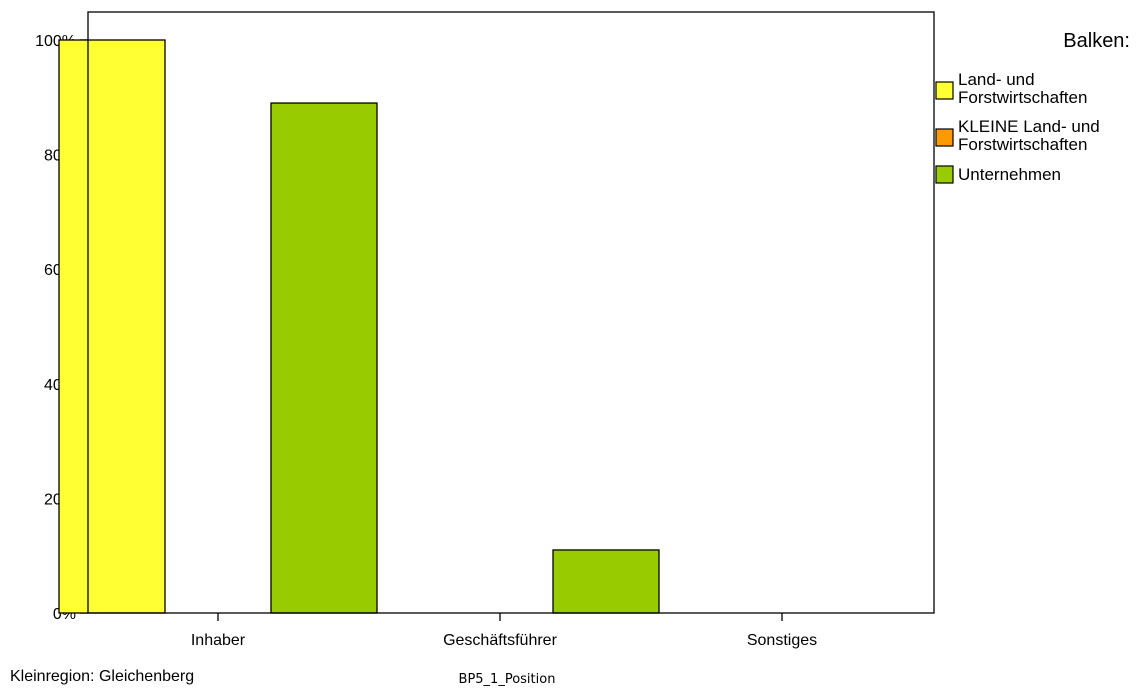 This screenshot has height=691, width=1139. What do you see at coordinates (504, 631) in the screenshot?
I see `x-axis: Inhaber Geschäftsführer Sonstiges` at bounding box center [504, 631].